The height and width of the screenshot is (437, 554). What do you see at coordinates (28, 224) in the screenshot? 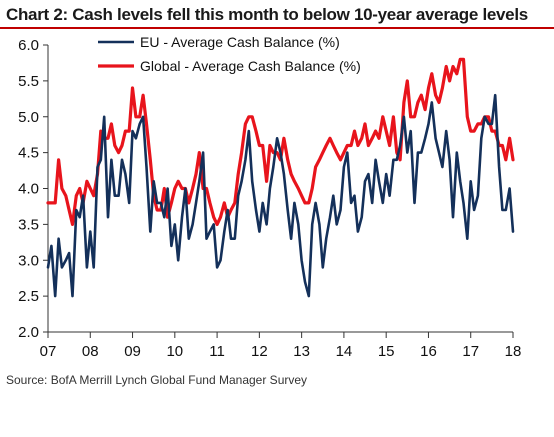
I see `y-tick-label: 3.5` at bounding box center [28, 224].